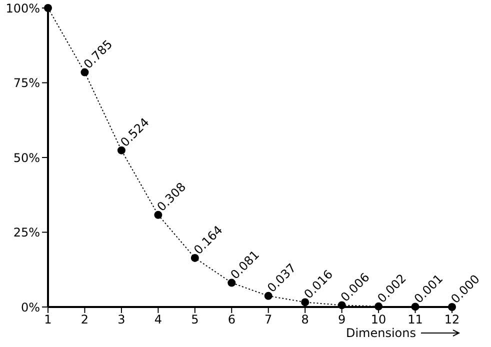 The height and width of the screenshot is (347, 491). I want to click on x-tick-label: 2, so click(84, 319).